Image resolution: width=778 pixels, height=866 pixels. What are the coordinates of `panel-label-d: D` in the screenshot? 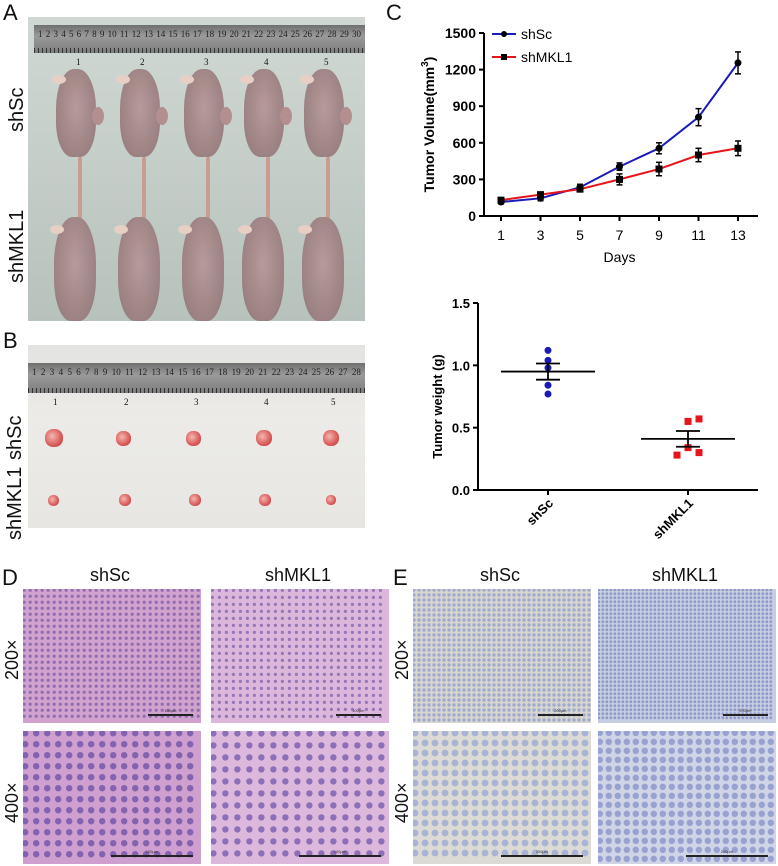 It's located at (10, 577).